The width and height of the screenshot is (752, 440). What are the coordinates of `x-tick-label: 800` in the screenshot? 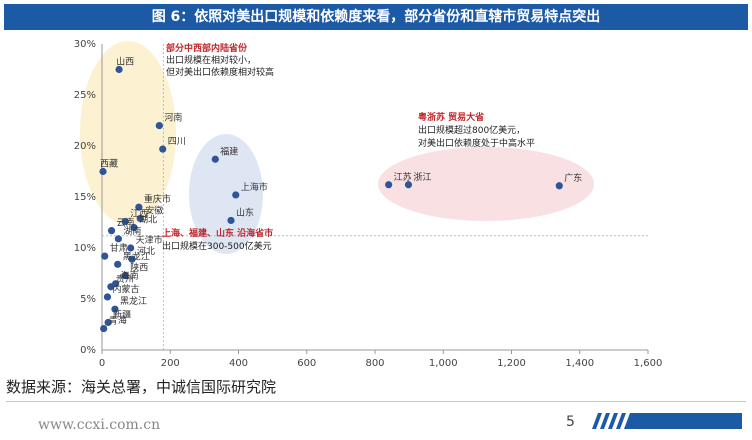 It's located at (374, 363).